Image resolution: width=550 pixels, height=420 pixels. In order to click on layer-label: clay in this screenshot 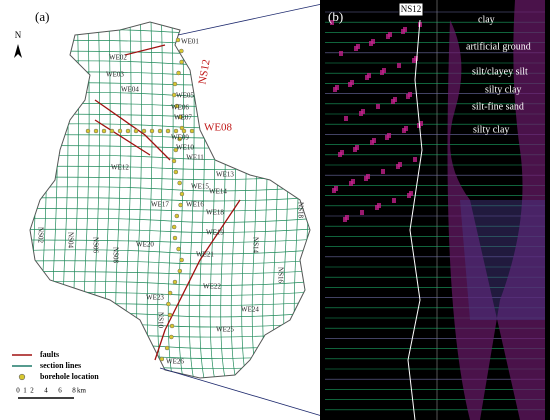, I will do `click(486, 19)`.